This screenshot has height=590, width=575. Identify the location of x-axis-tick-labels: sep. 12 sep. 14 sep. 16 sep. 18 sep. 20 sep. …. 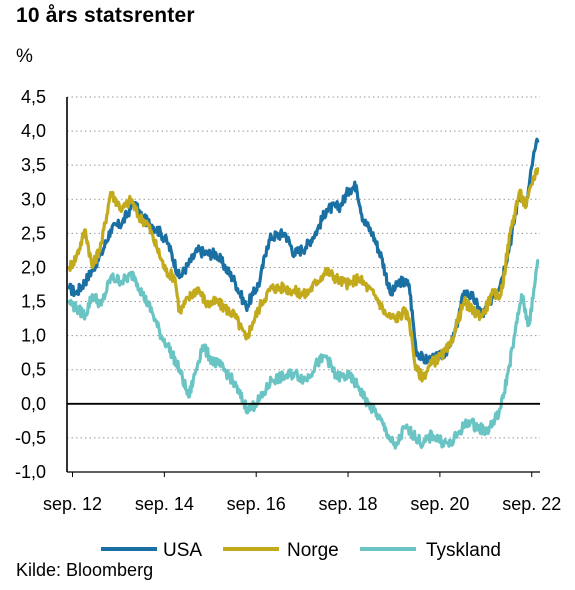
(302, 504).